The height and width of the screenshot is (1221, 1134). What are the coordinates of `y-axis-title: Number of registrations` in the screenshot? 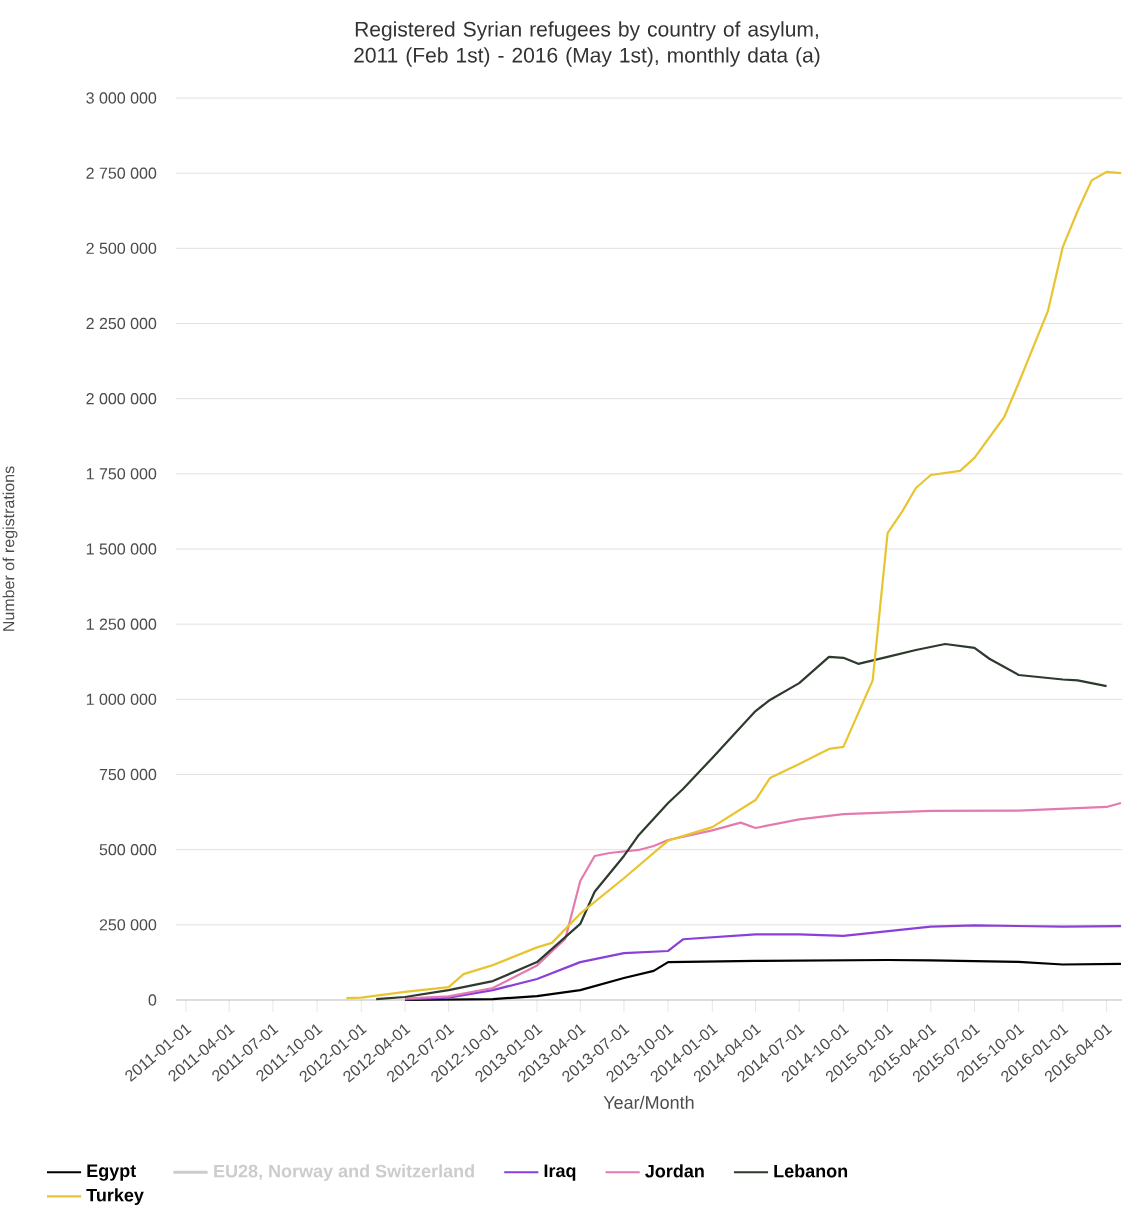 It's located at (10, 548).